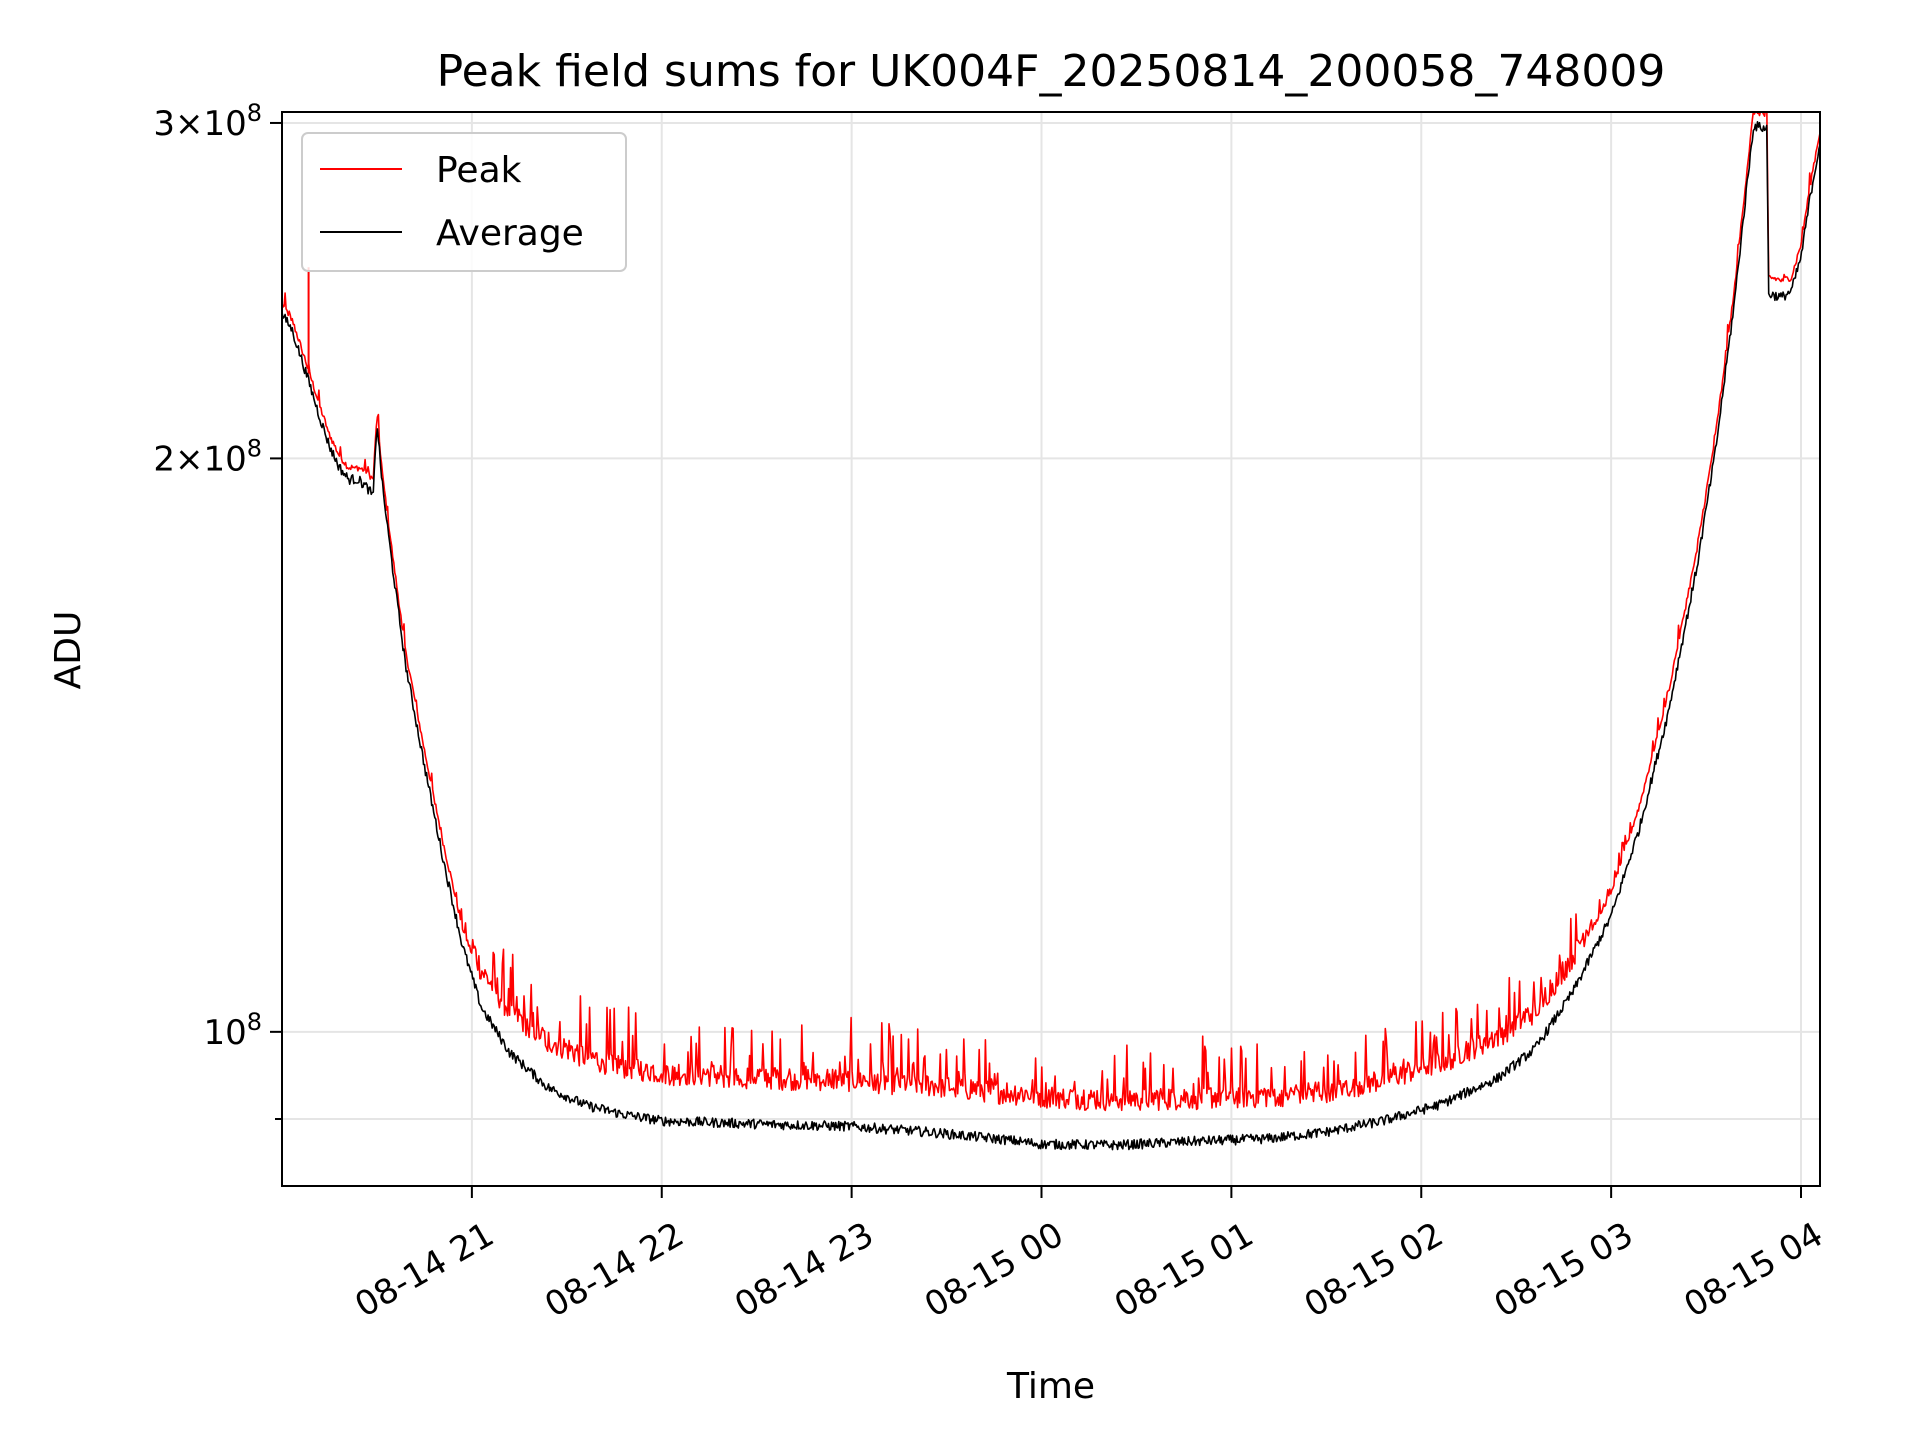 The width and height of the screenshot is (1920, 1445). What do you see at coordinates (1050, 1386) in the screenshot?
I see `x-axis-label: Time` at bounding box center [1050, 1386].